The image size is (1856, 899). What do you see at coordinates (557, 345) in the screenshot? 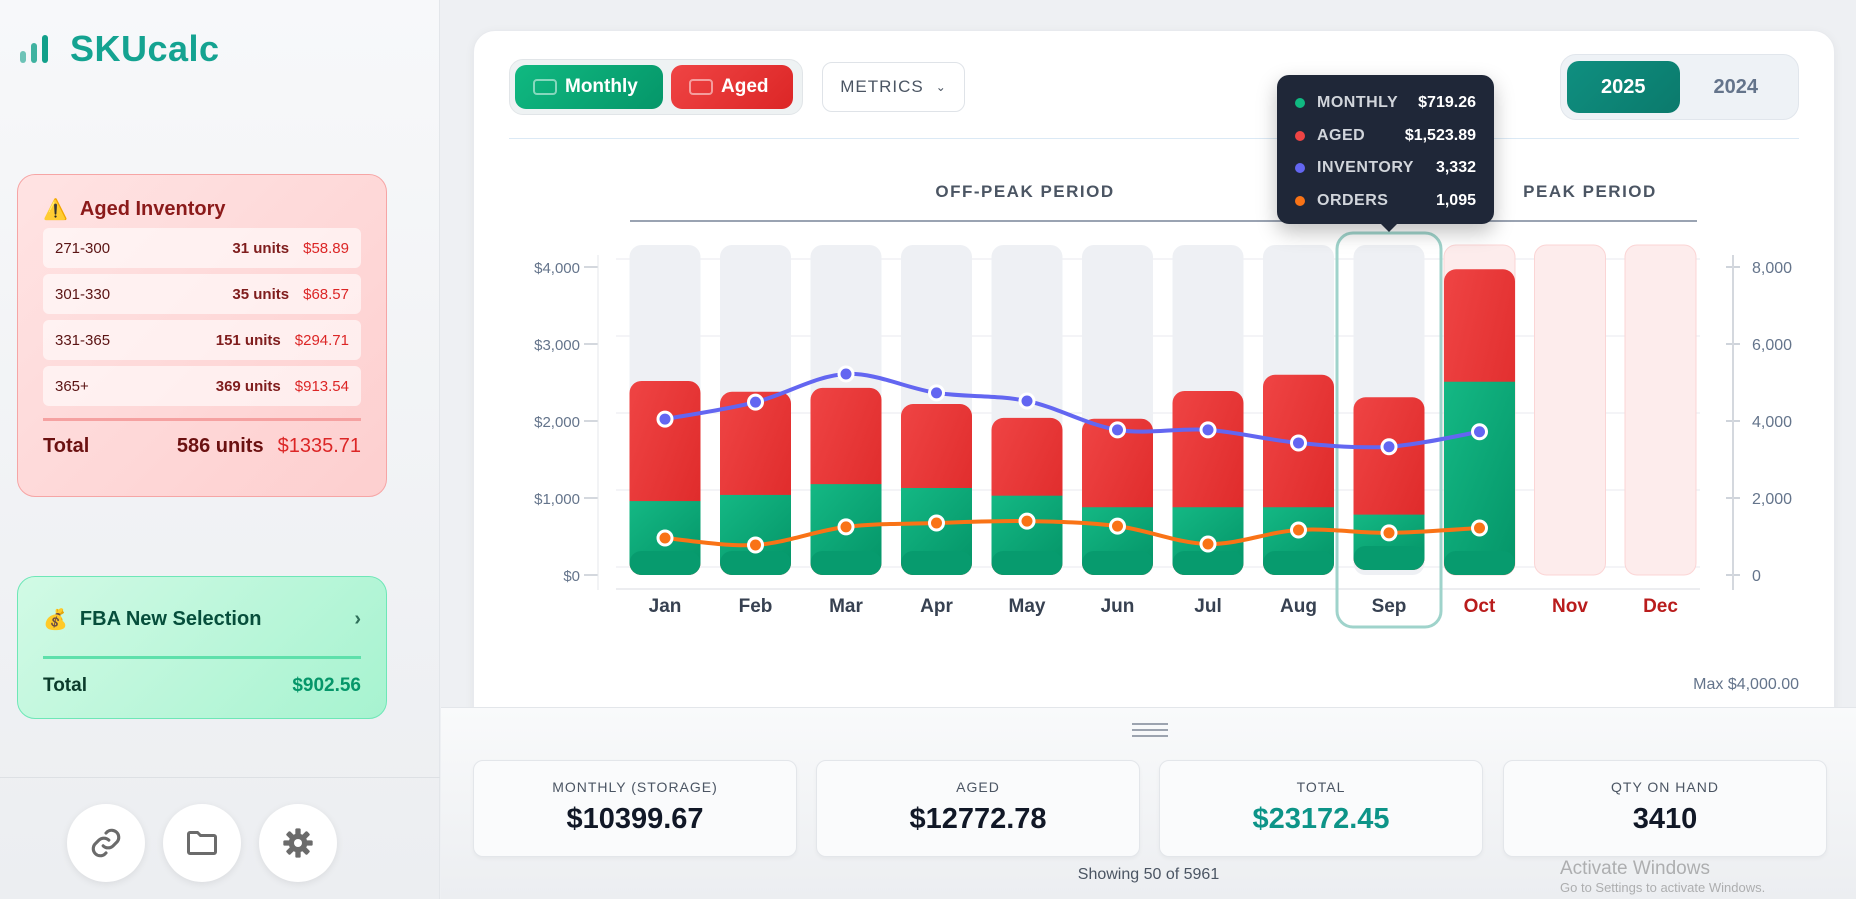
I see `left-axis-label: $3,000` at bounding box center [557, 345].